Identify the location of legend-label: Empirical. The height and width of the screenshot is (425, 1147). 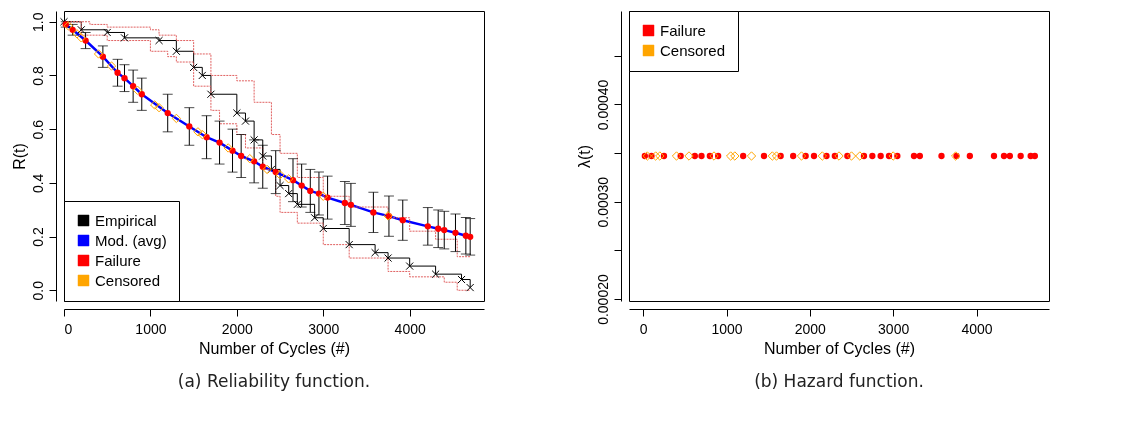
(126, 220).